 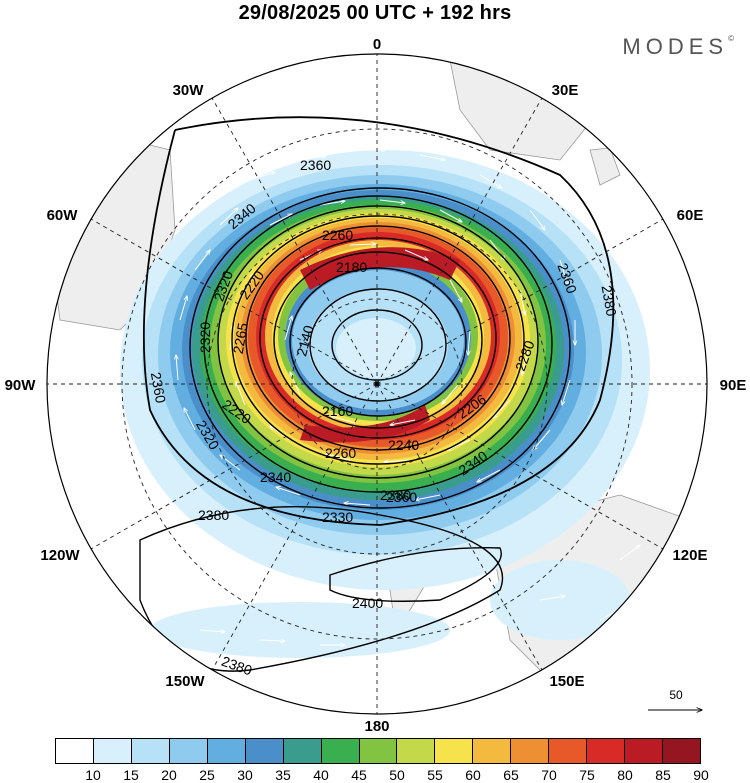 I want to click on modes-logo: MODES©, so click(x=678, y=47).